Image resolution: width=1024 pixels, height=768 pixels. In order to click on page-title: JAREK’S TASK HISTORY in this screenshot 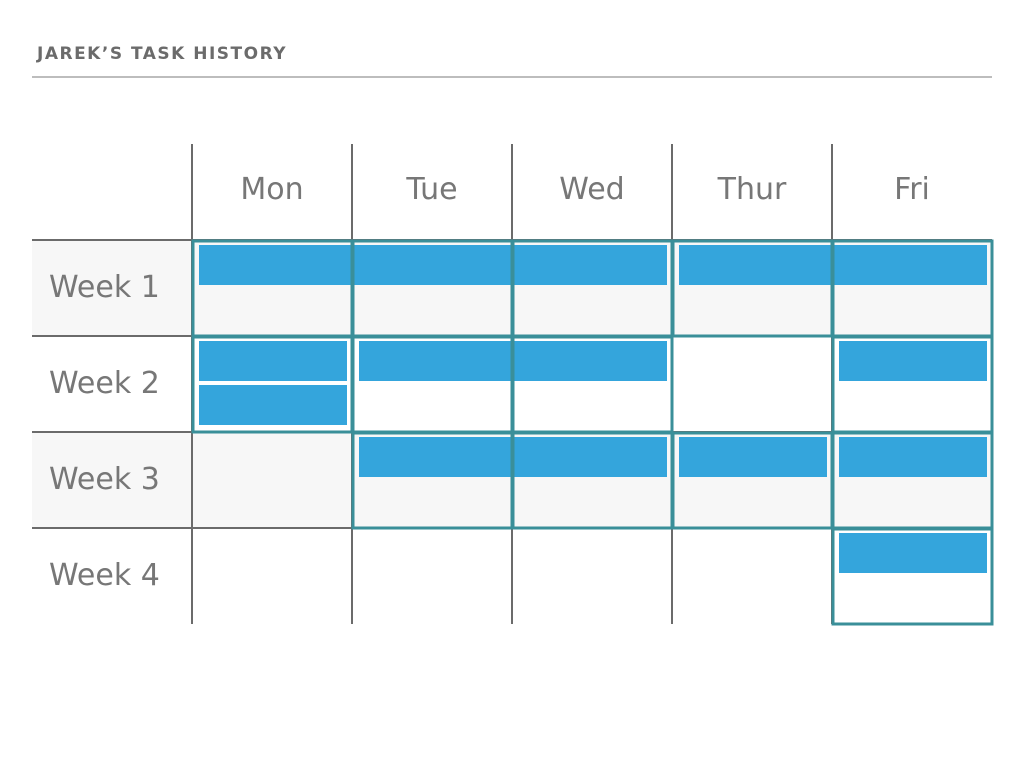, I will do `click(162, 54)`.